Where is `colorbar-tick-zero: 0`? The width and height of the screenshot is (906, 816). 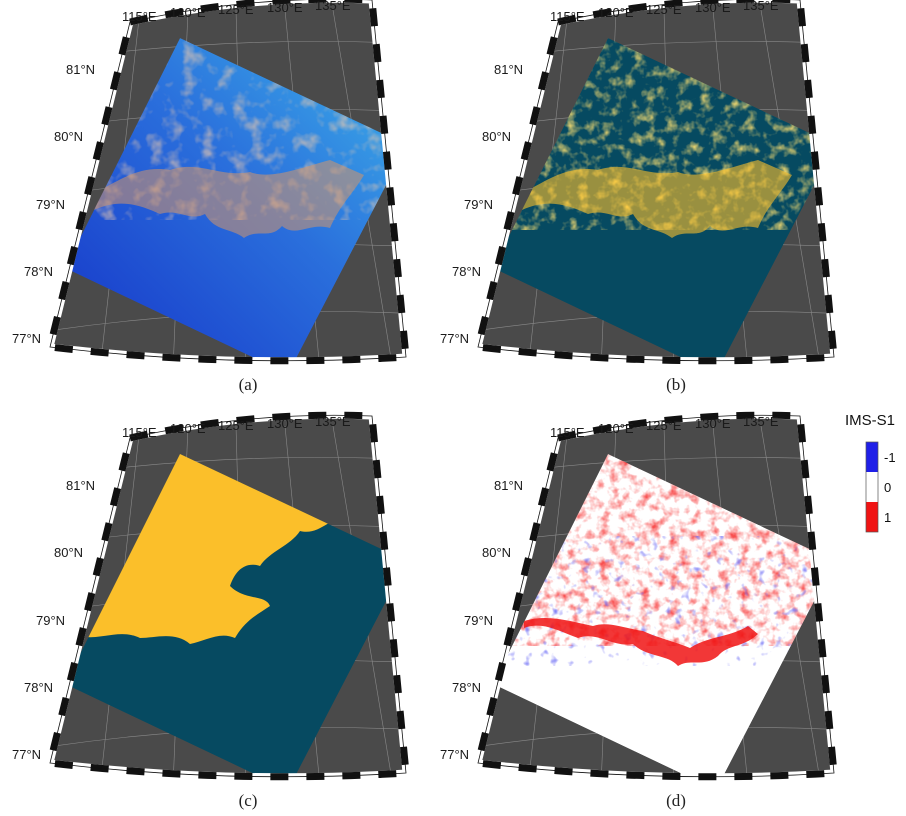
colorbar-tick-zero: 0 is located at coordinates (887, 487).